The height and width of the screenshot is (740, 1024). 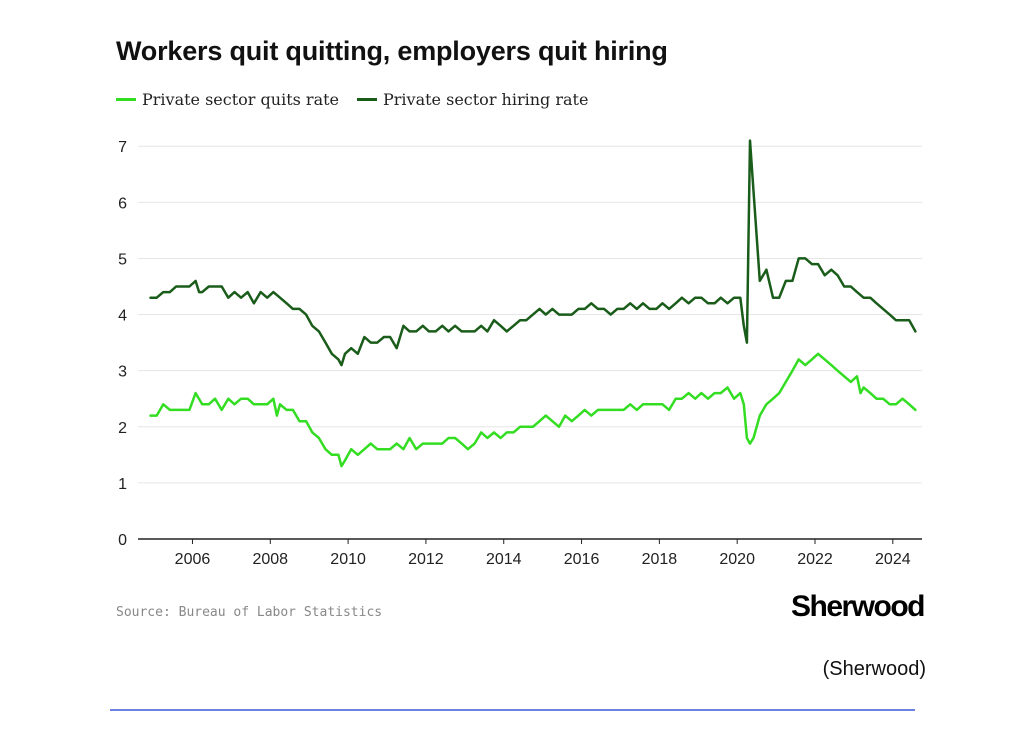 What do you see at coordinates (122, 372) in the screenshot?
I see `y-tick-label-3: 3` at bounding box center [122, 372].